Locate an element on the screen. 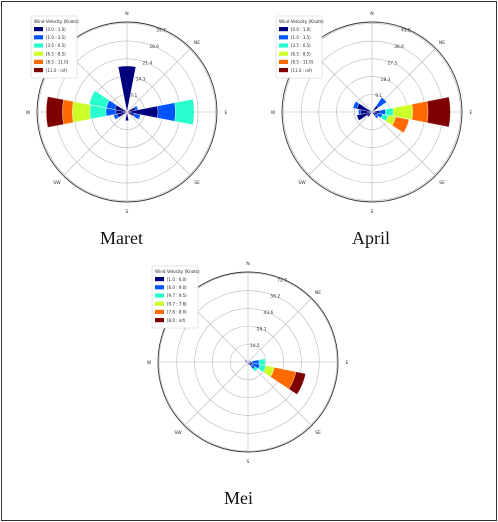 This screenshot has height=522, width=498. ring-label-2: 43.6 is located at coordinates (269, 313).